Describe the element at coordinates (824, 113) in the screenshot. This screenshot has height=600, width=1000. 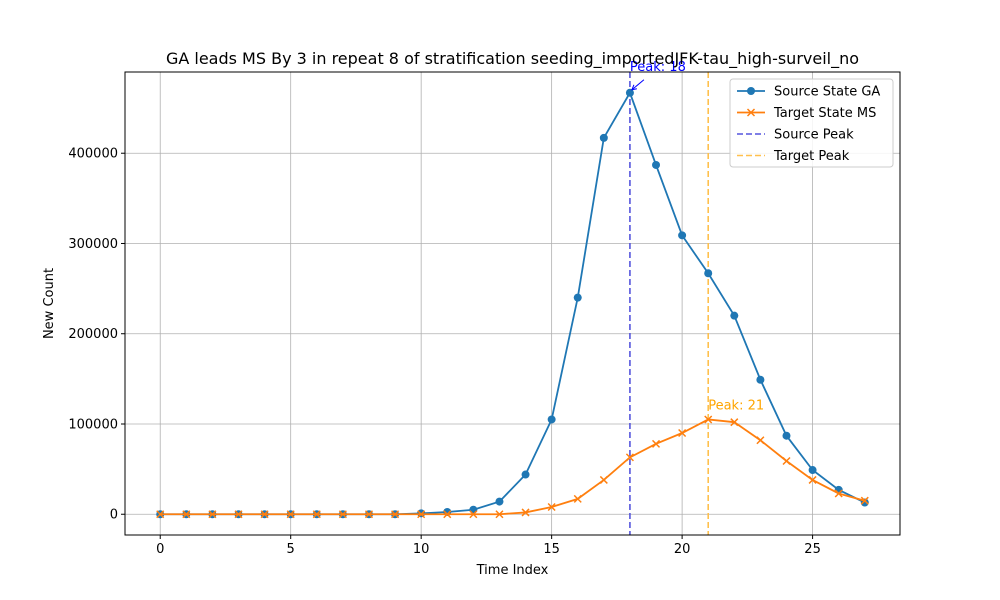
I see `legend-label: Target State MS` at that location.